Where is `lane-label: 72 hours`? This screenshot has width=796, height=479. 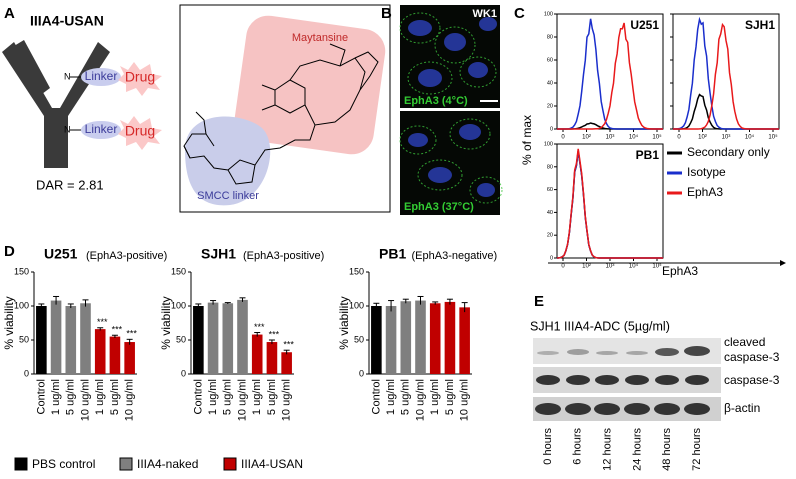 lane-label: 72 hours is located at coordinates (697, 449).